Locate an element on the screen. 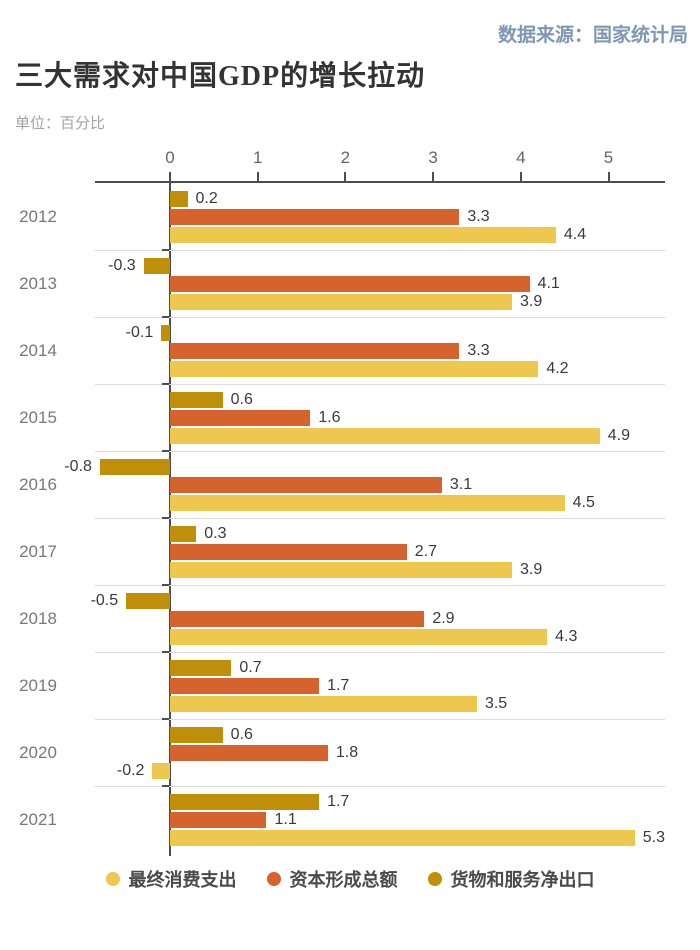 This screenshot has height=950, width=700. value-label: 1.1 is located at coordinates (285, 819).